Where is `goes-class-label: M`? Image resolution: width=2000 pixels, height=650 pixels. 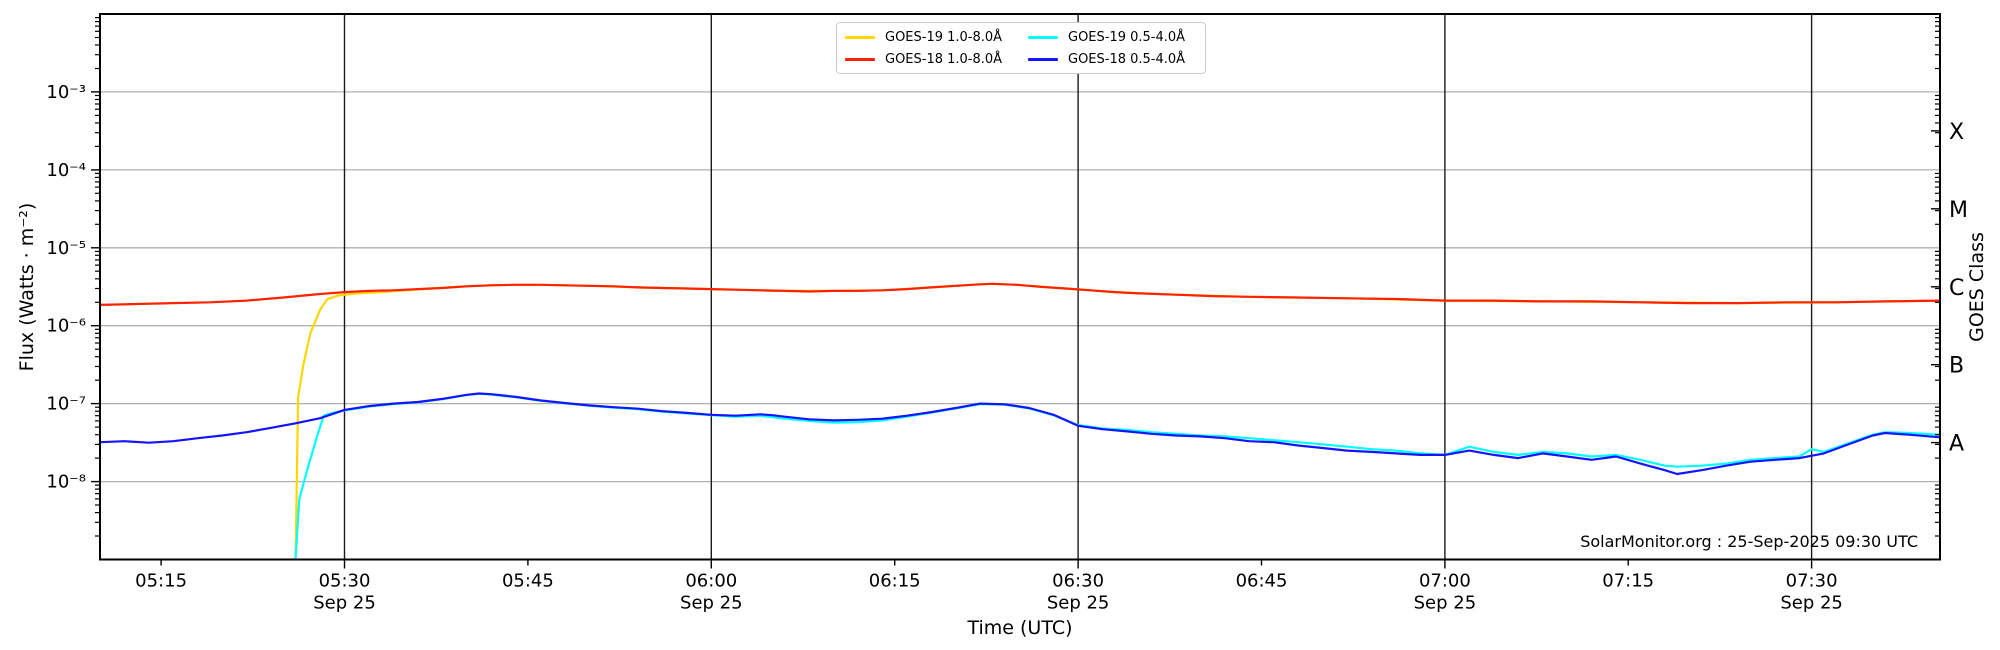
goes-class-label: M is located at coordinates (1958, 210).